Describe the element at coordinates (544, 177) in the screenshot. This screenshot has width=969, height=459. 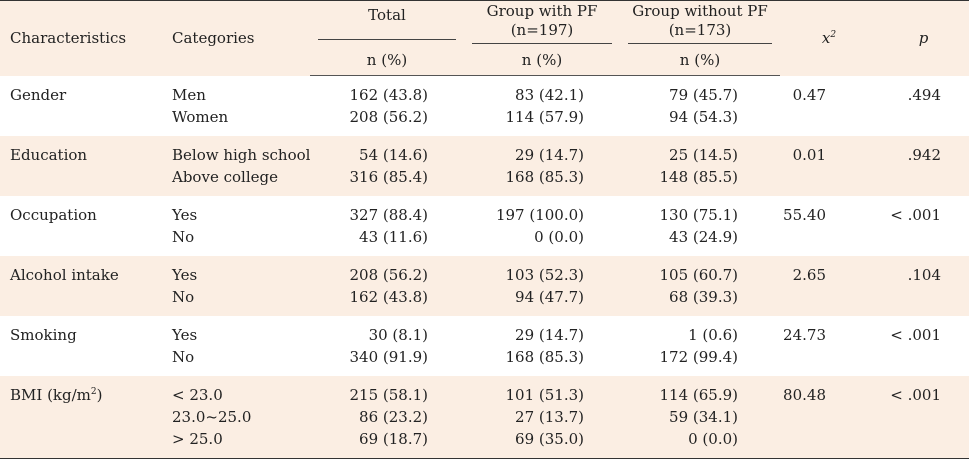
I see `value: 168 (85.3)` at that location.